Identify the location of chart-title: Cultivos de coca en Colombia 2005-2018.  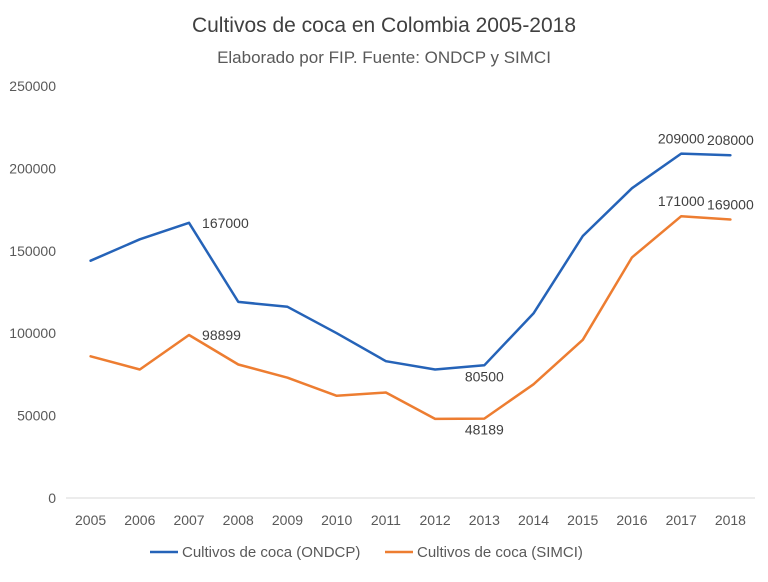
(384, 25).